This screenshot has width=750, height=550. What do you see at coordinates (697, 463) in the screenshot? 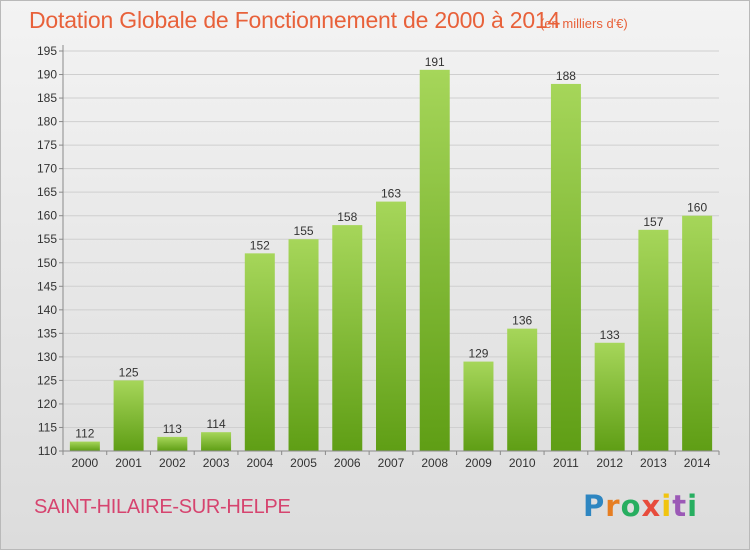
I see `x-tick-label-2014: 2014` at bounding box center [697, 463].